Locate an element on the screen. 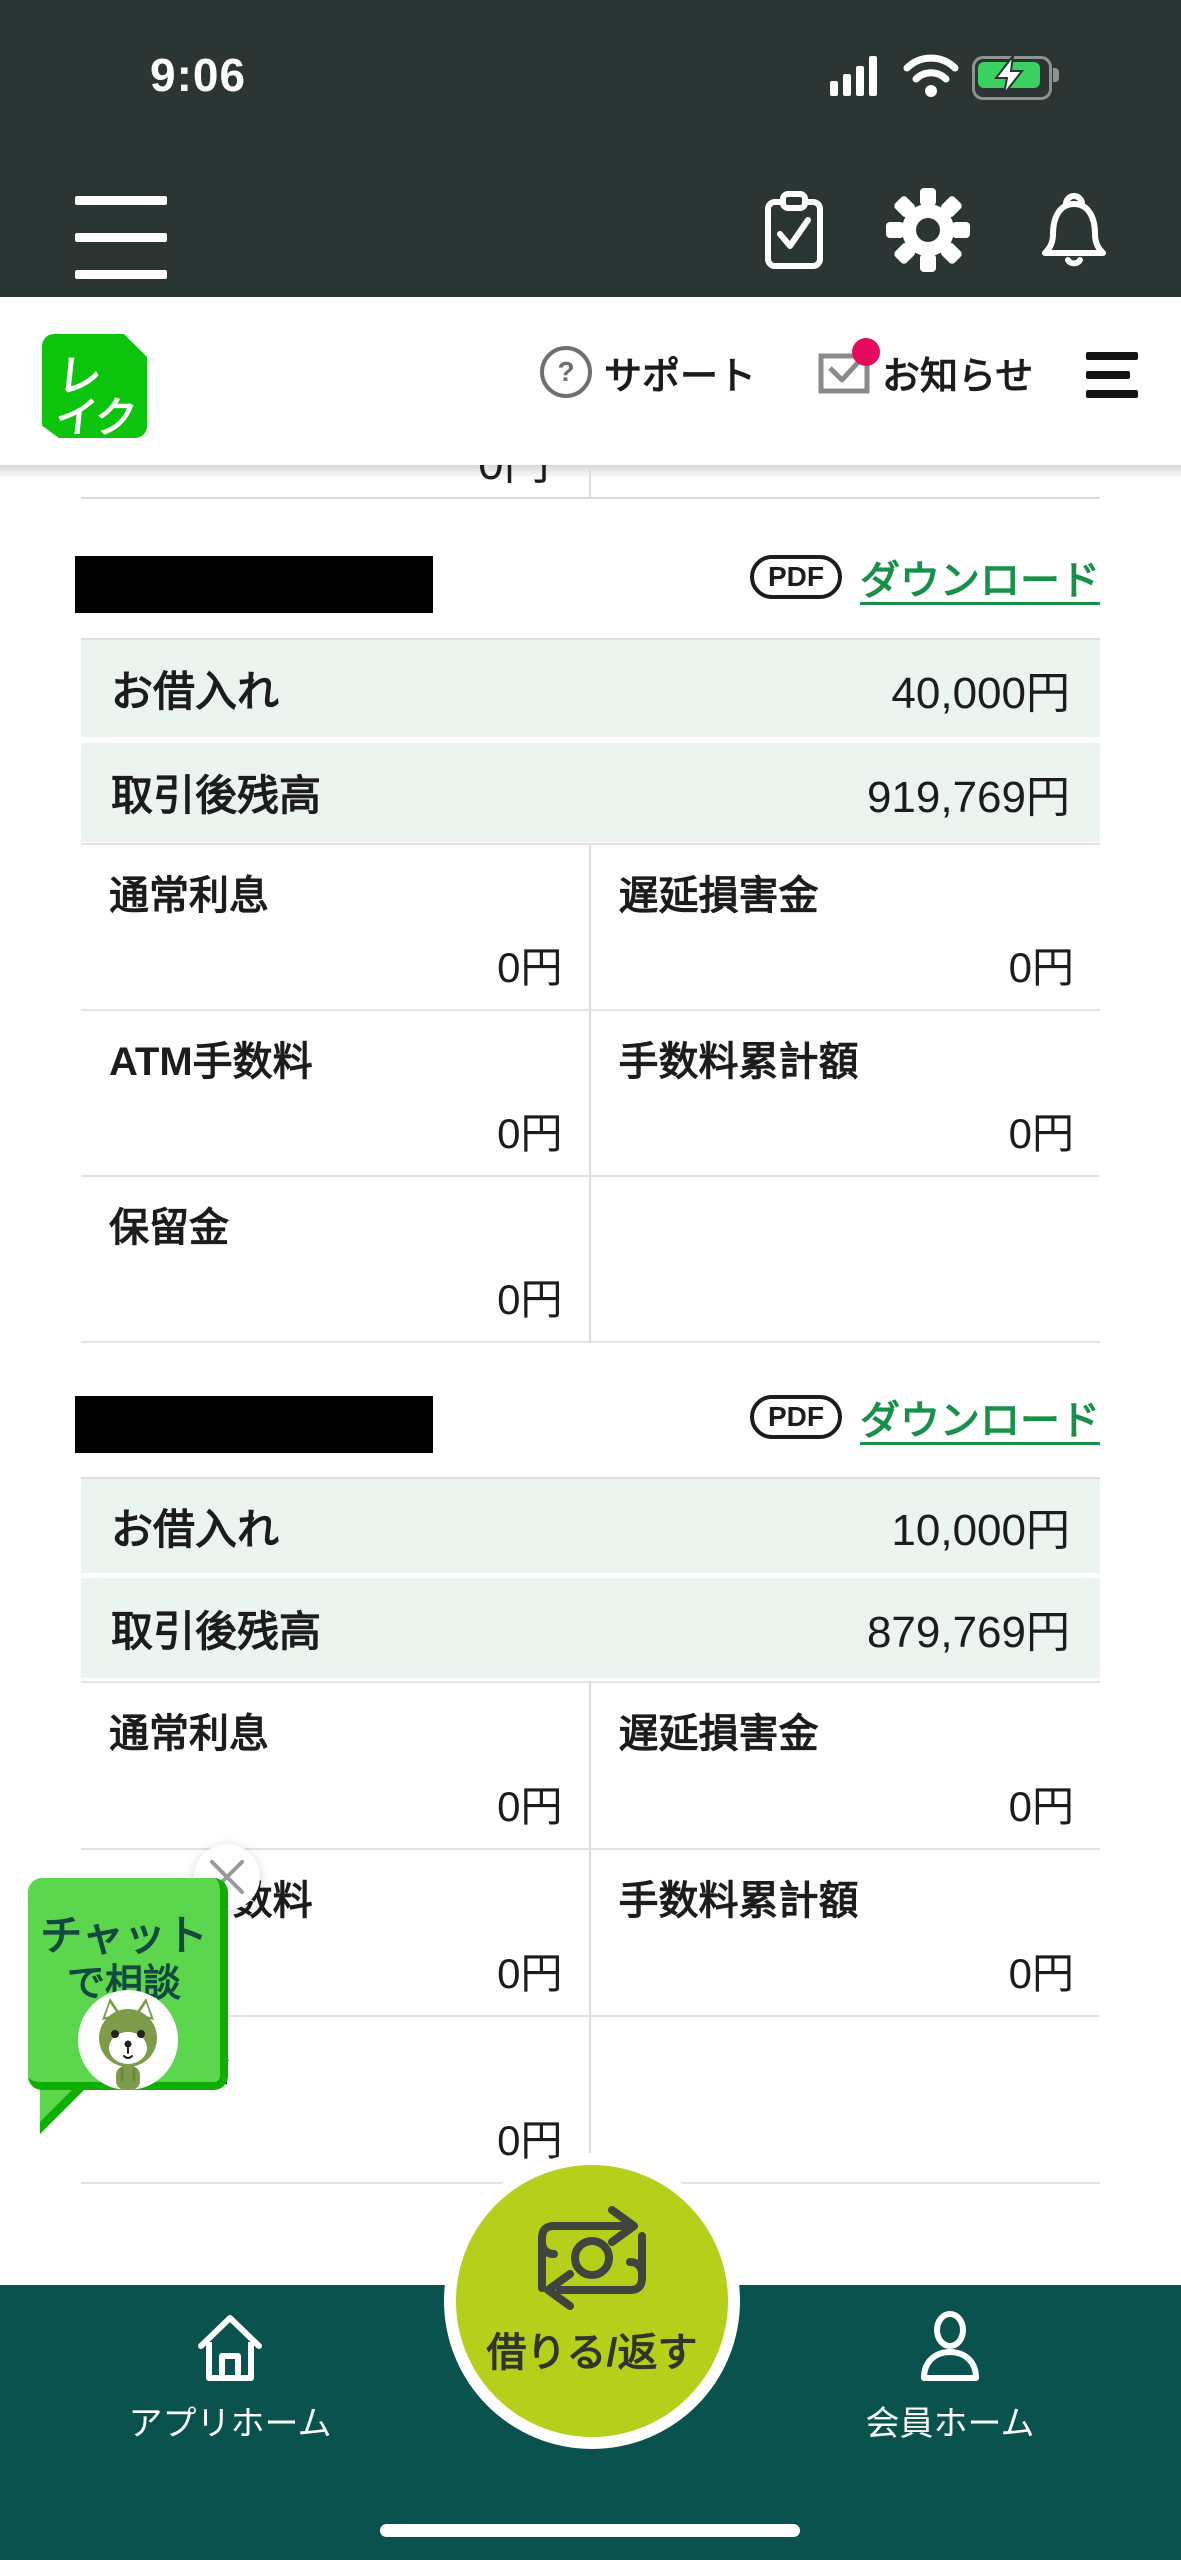 Image resolution: width=1181 pixels, height=2560 pixels. hamburger-menu-button is located at coordinates (121, 239).